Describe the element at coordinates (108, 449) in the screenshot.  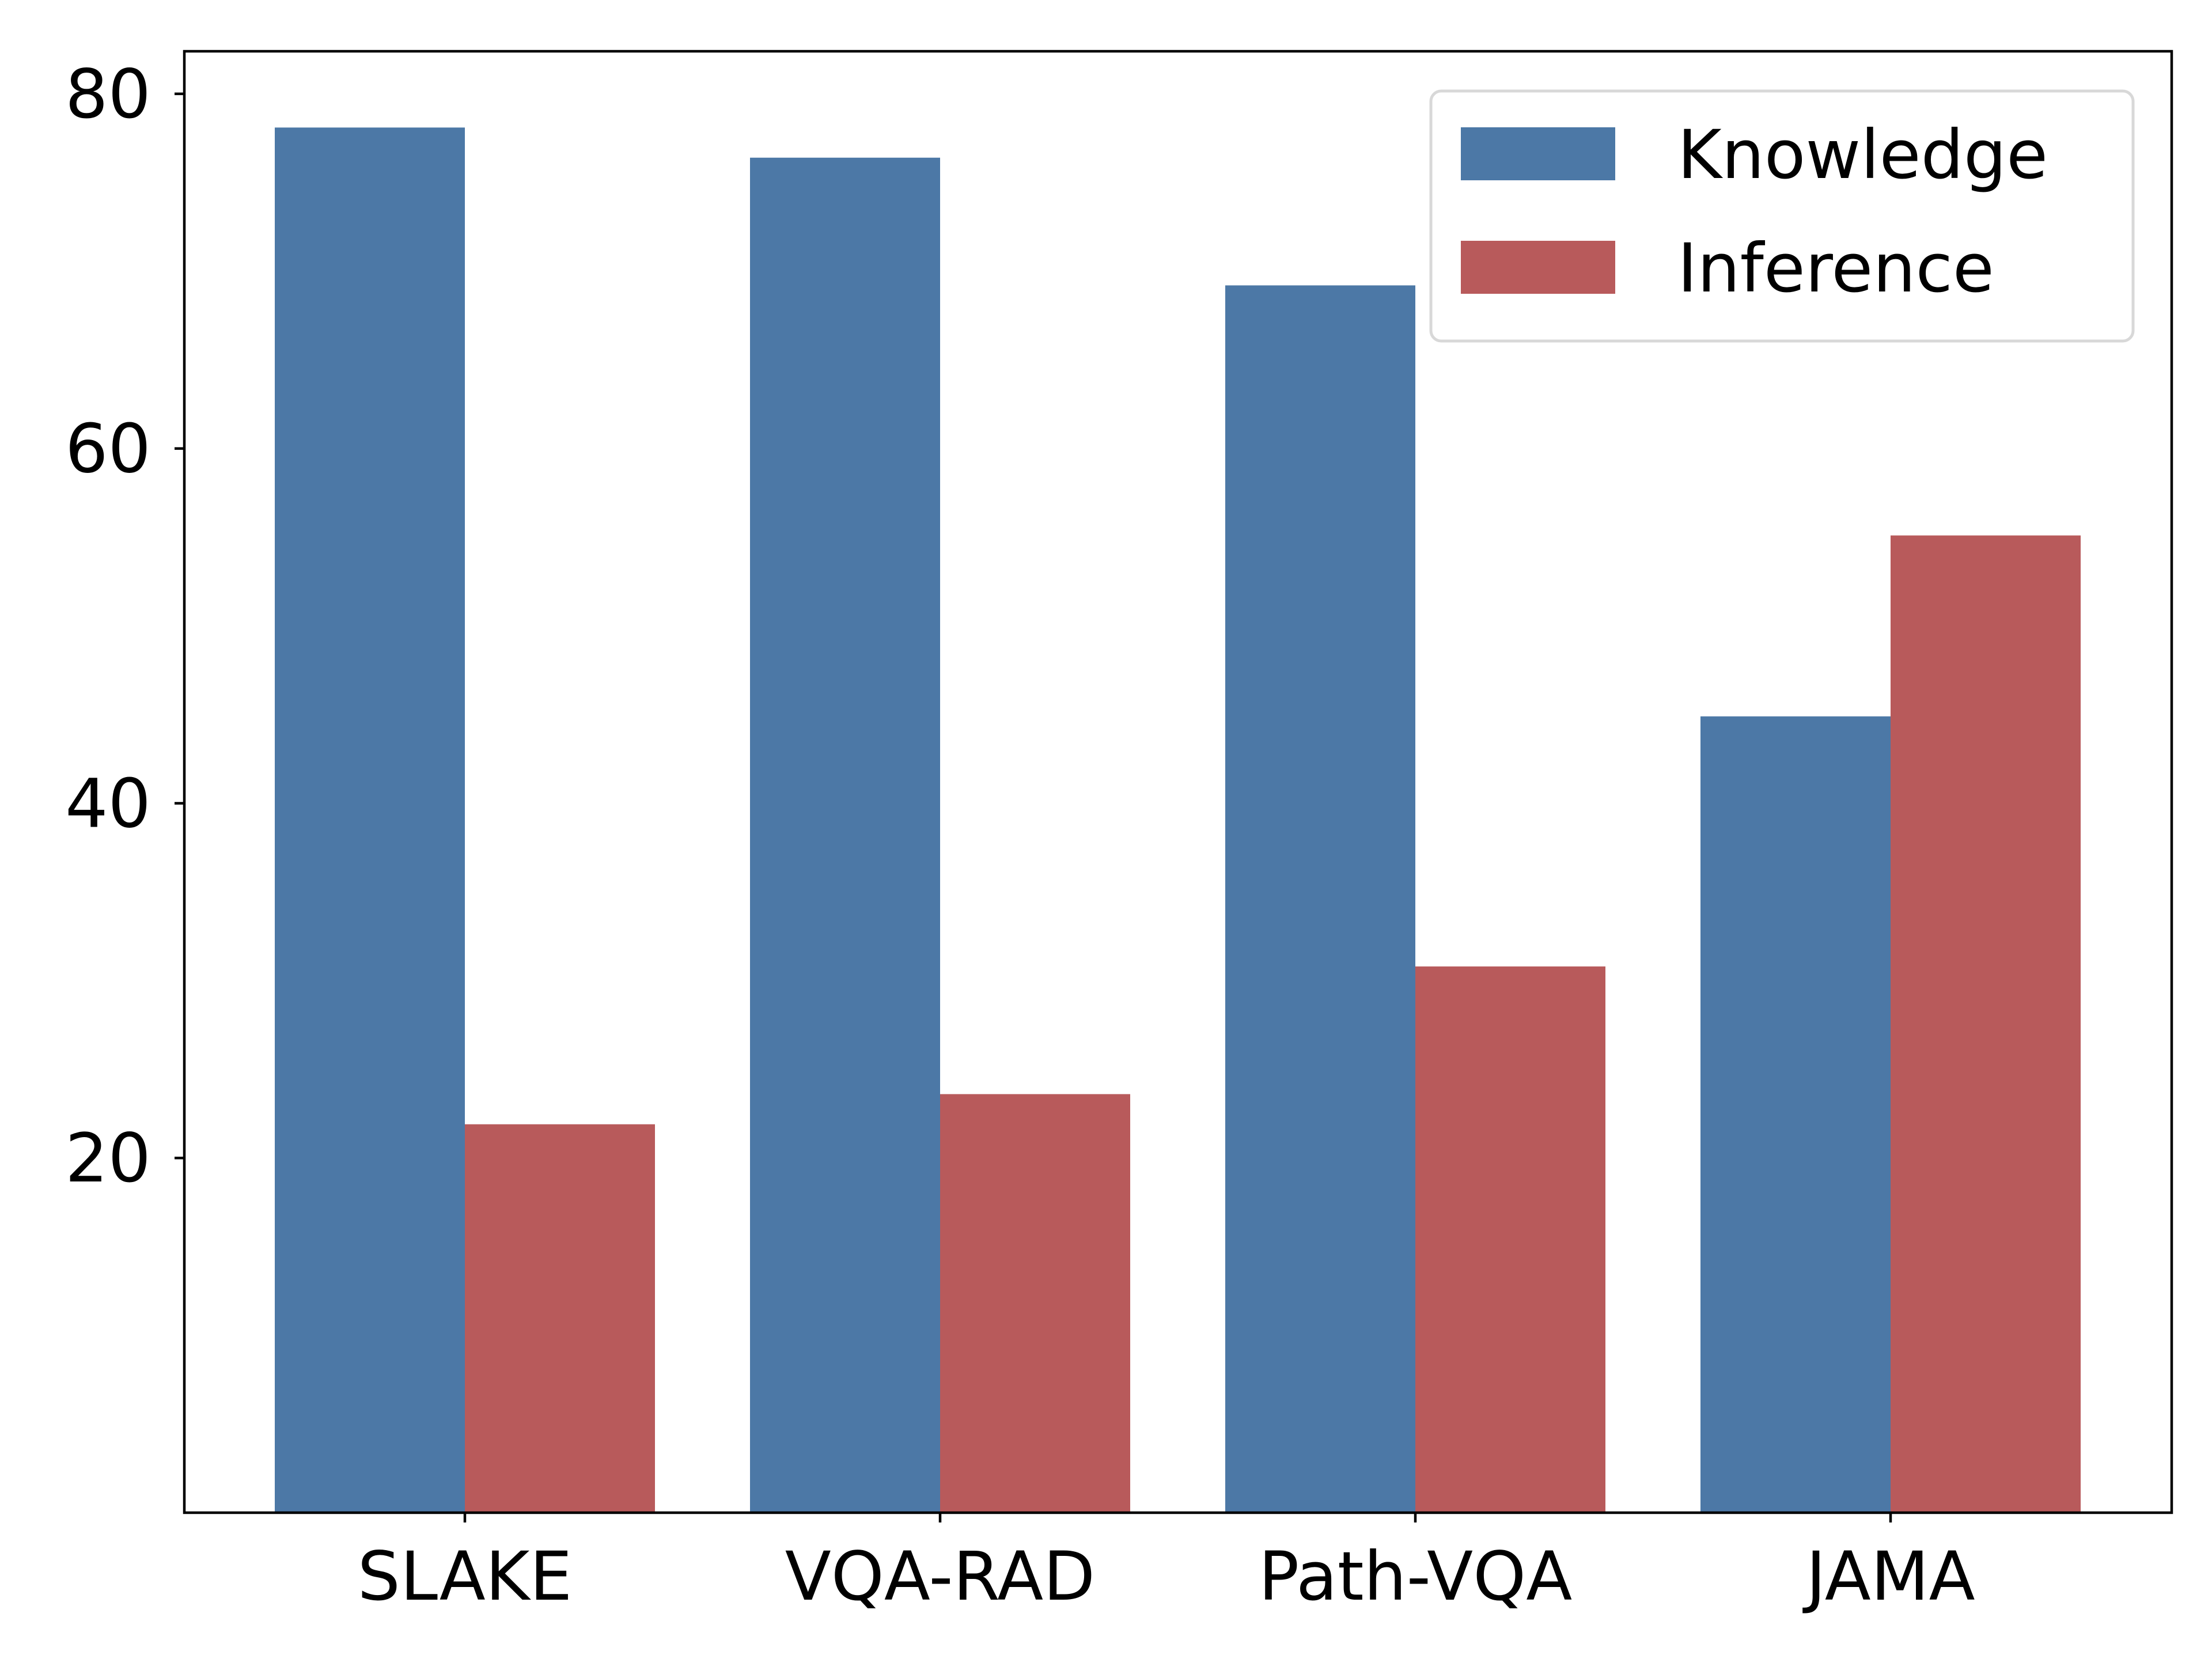
I see `y-tick-label-60: 60` at that location.